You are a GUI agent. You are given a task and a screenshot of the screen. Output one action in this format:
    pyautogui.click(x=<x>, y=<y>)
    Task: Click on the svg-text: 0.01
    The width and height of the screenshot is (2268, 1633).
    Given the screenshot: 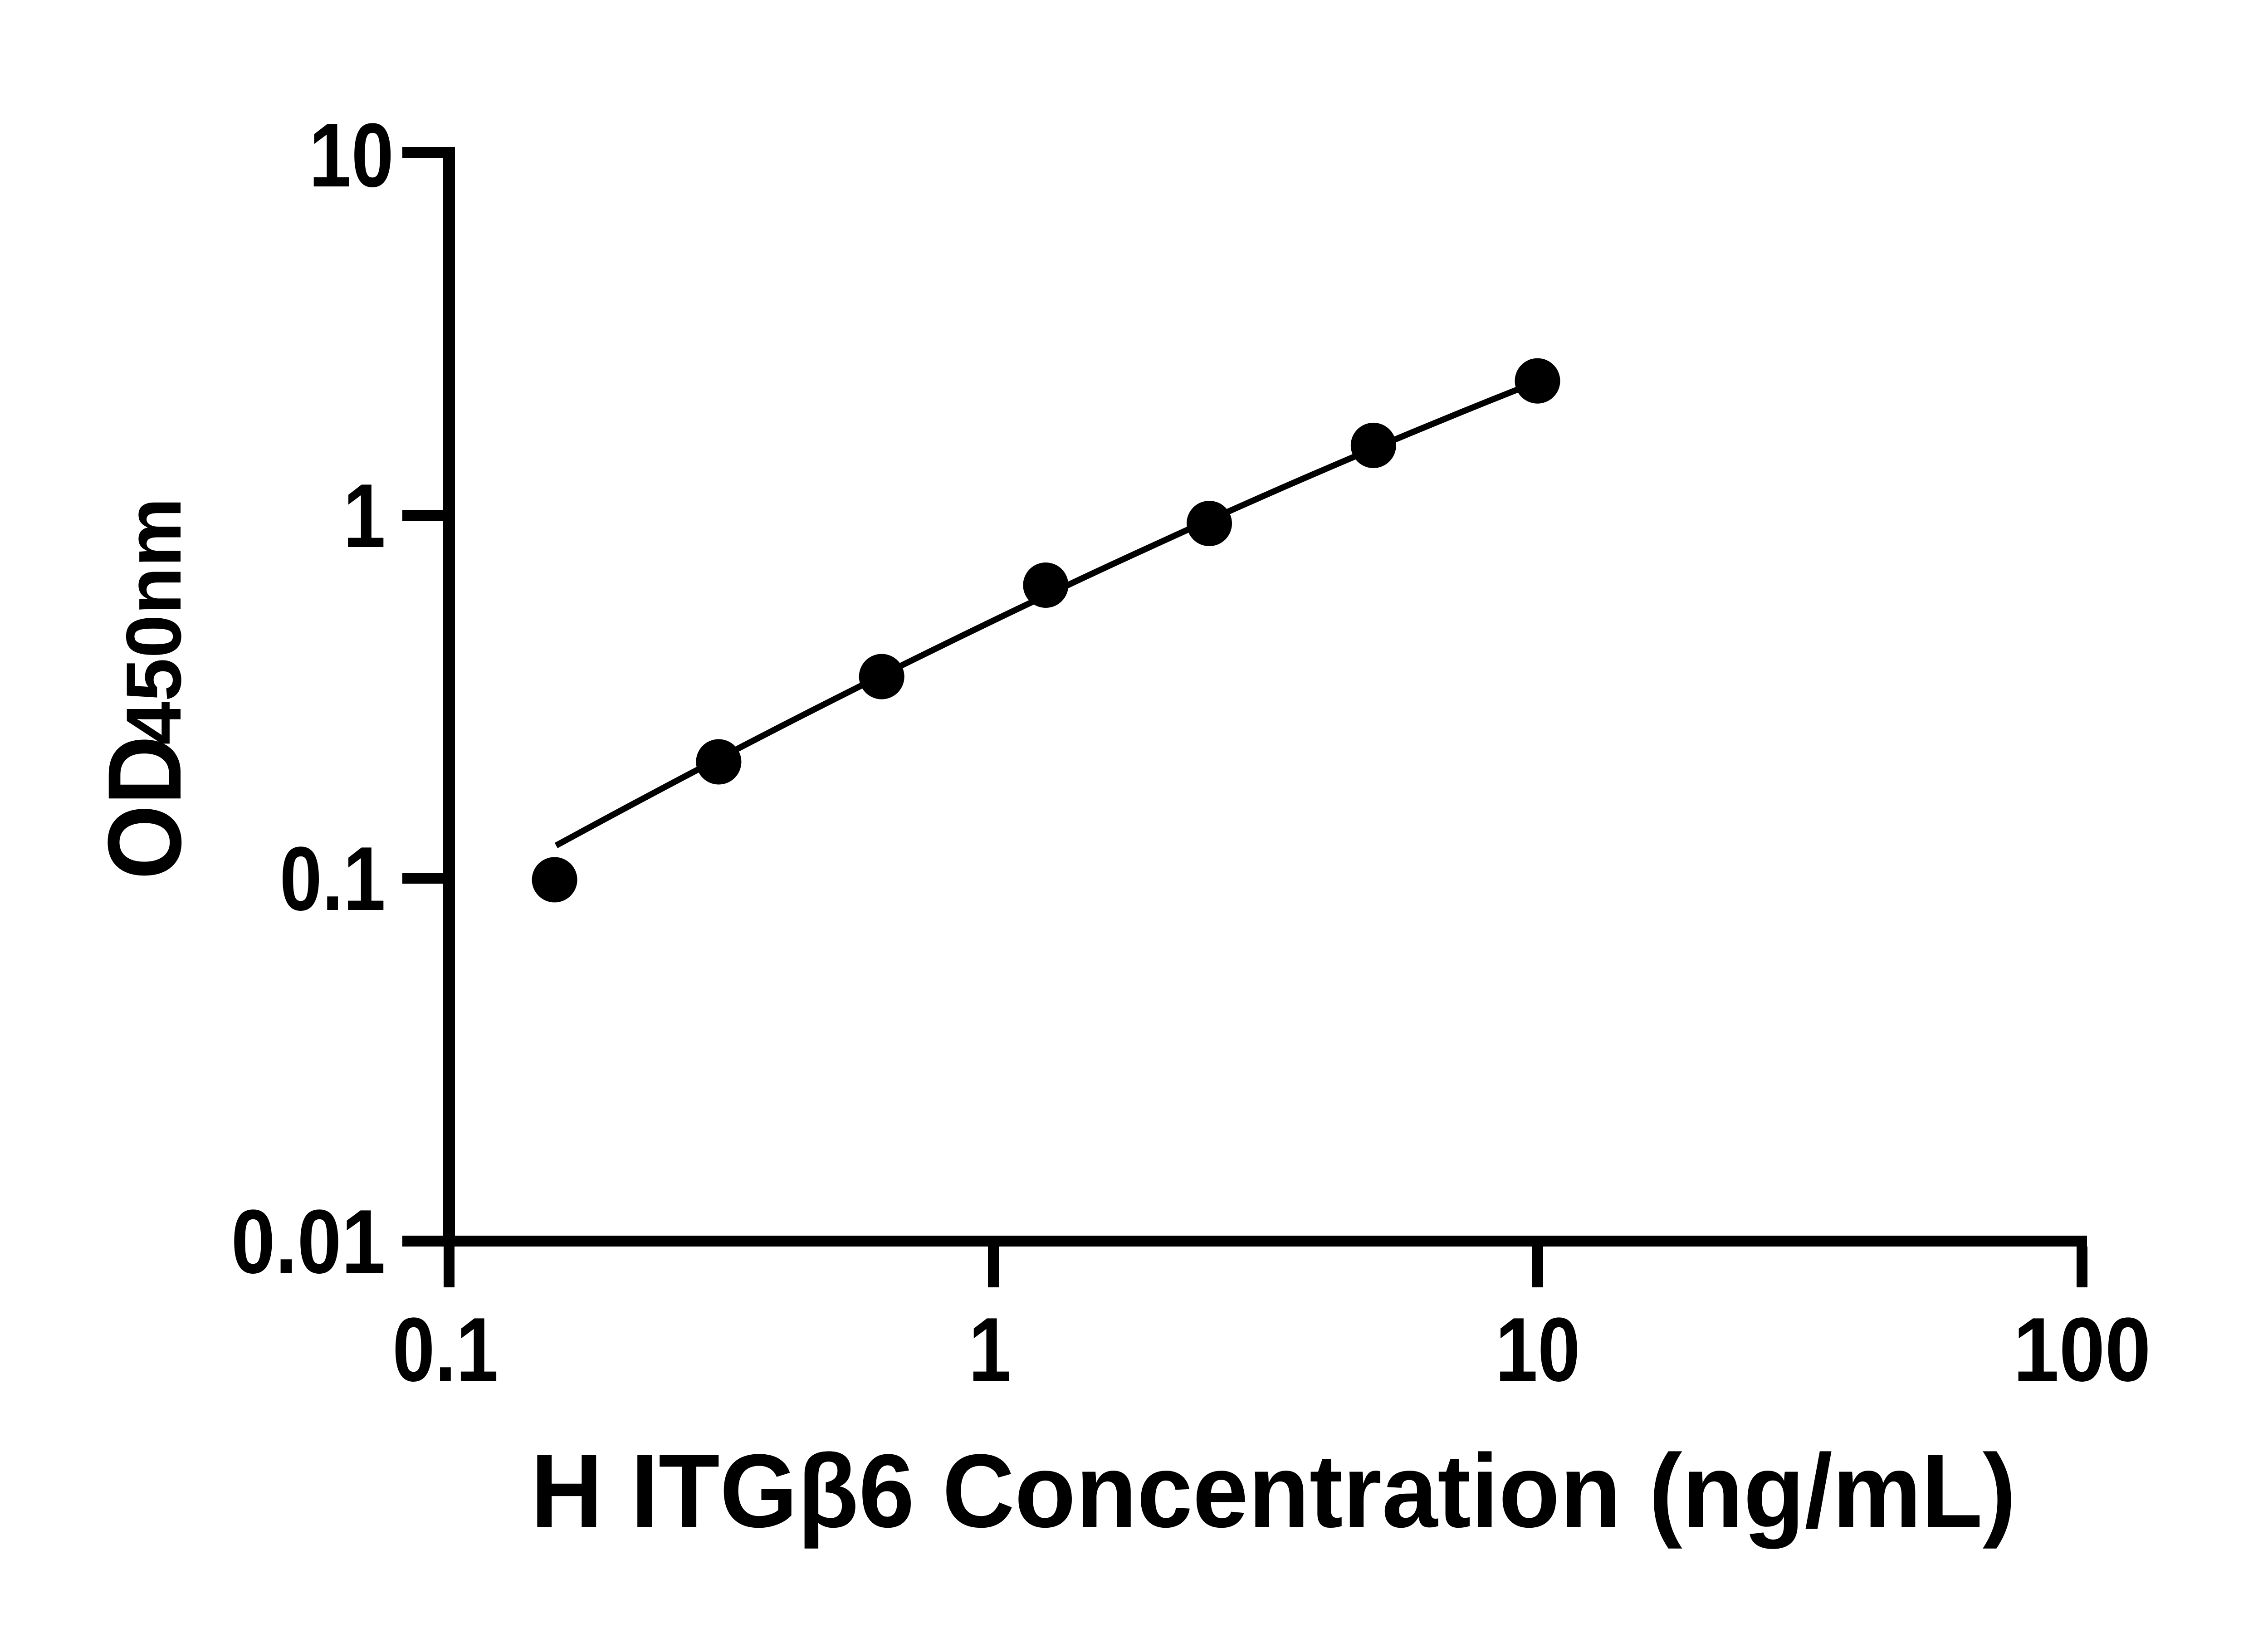 What is the action you would take?
    pyautogui.click(x=309, y=1241)
    